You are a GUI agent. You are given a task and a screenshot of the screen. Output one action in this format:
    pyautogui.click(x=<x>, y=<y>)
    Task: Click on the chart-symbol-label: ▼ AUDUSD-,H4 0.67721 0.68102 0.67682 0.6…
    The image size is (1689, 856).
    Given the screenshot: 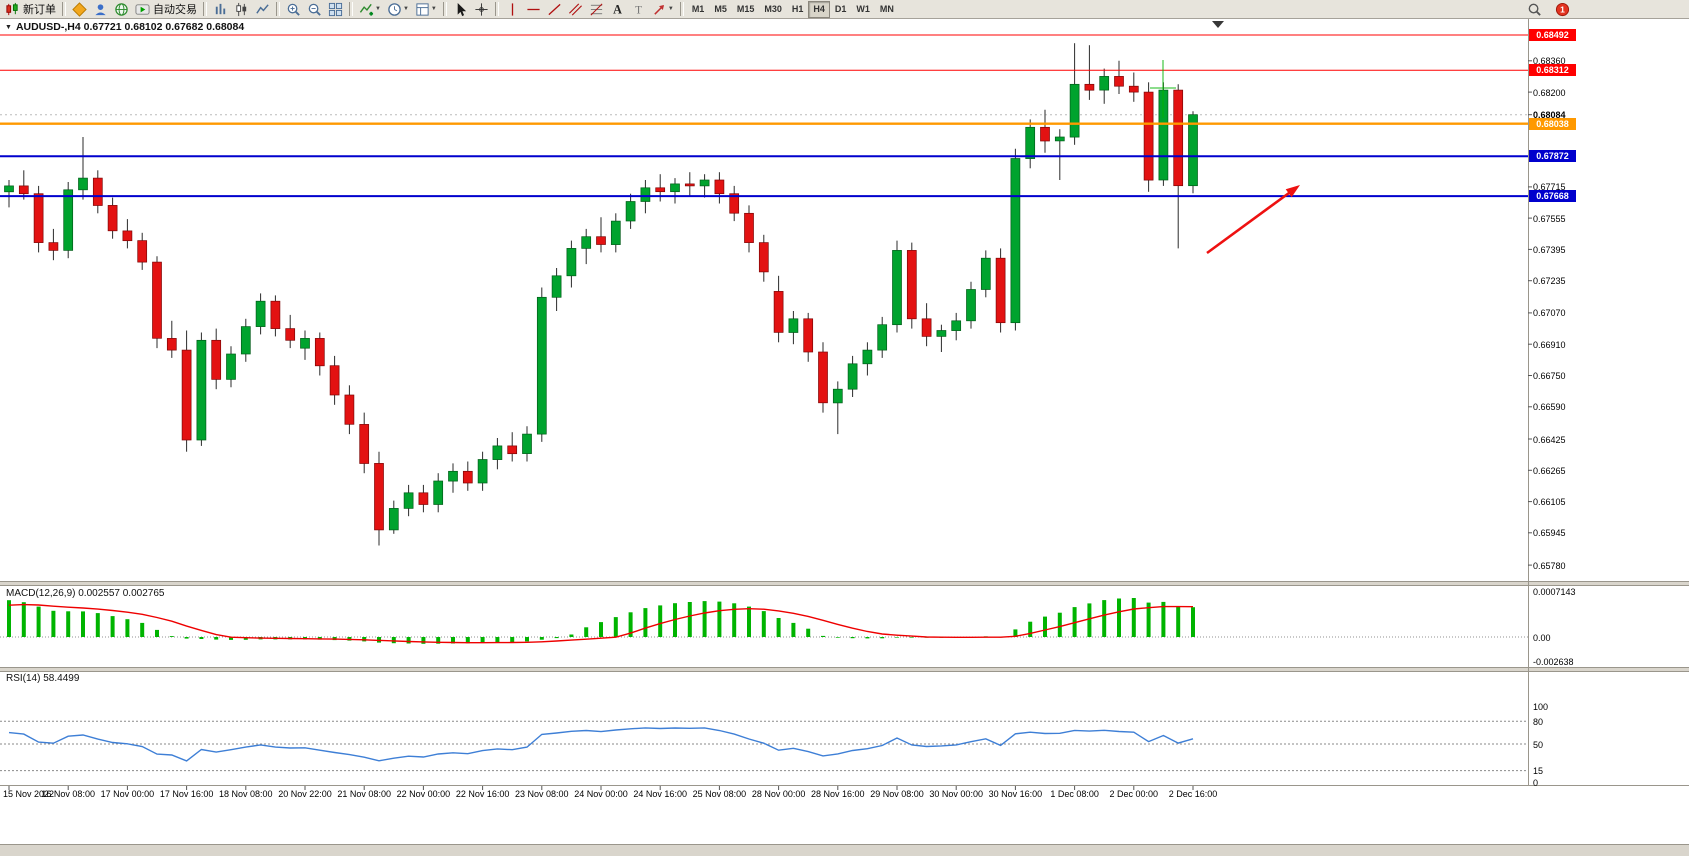 What is the action you would take?
    pyautogui.click(x=124, y=27)
    